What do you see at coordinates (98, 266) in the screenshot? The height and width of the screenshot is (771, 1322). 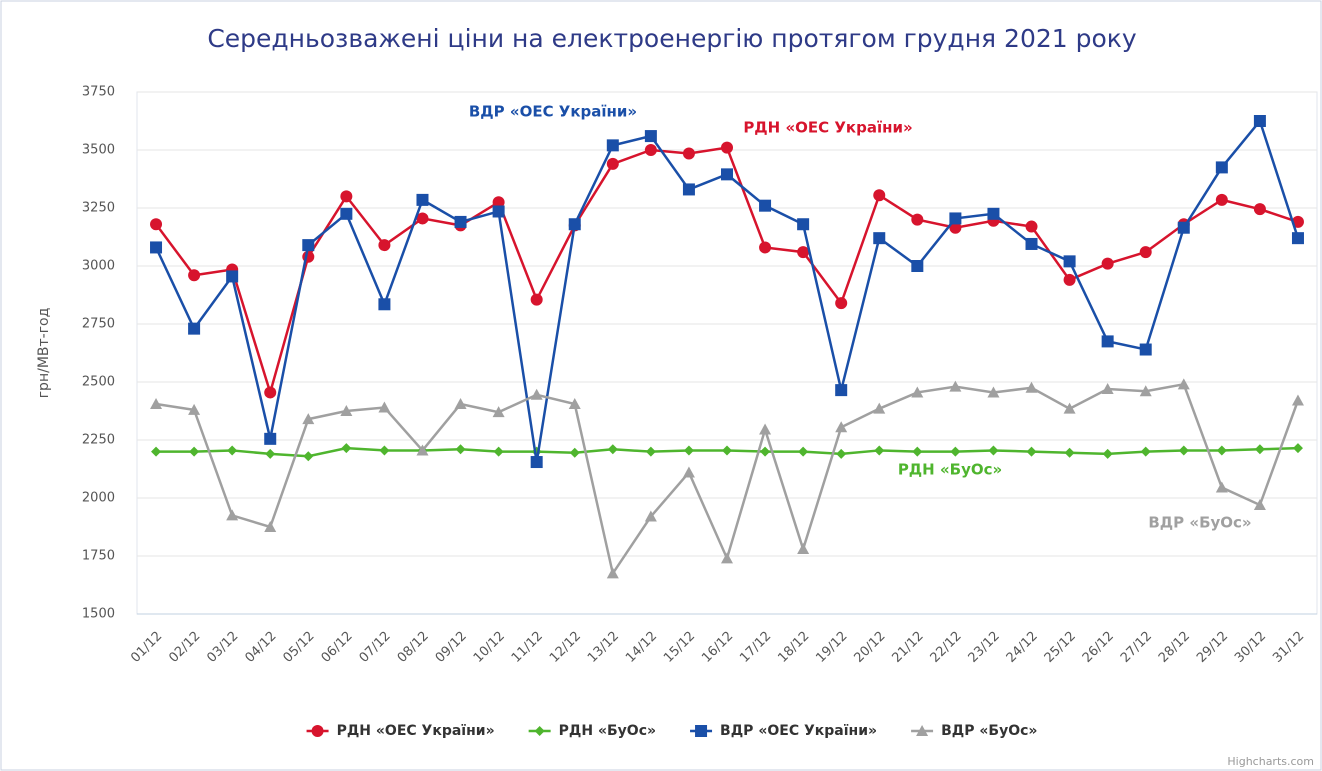 I see `y-tick-label: 3000` at bounding box center [98, 266].